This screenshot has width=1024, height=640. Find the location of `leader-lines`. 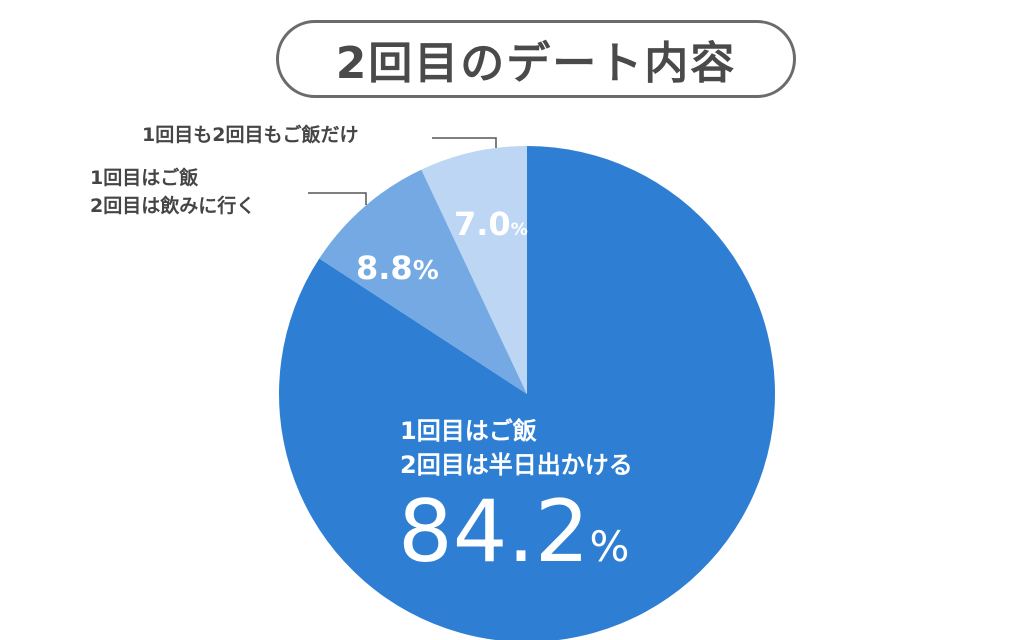

leader-lines is located at coordinates (402, 171).